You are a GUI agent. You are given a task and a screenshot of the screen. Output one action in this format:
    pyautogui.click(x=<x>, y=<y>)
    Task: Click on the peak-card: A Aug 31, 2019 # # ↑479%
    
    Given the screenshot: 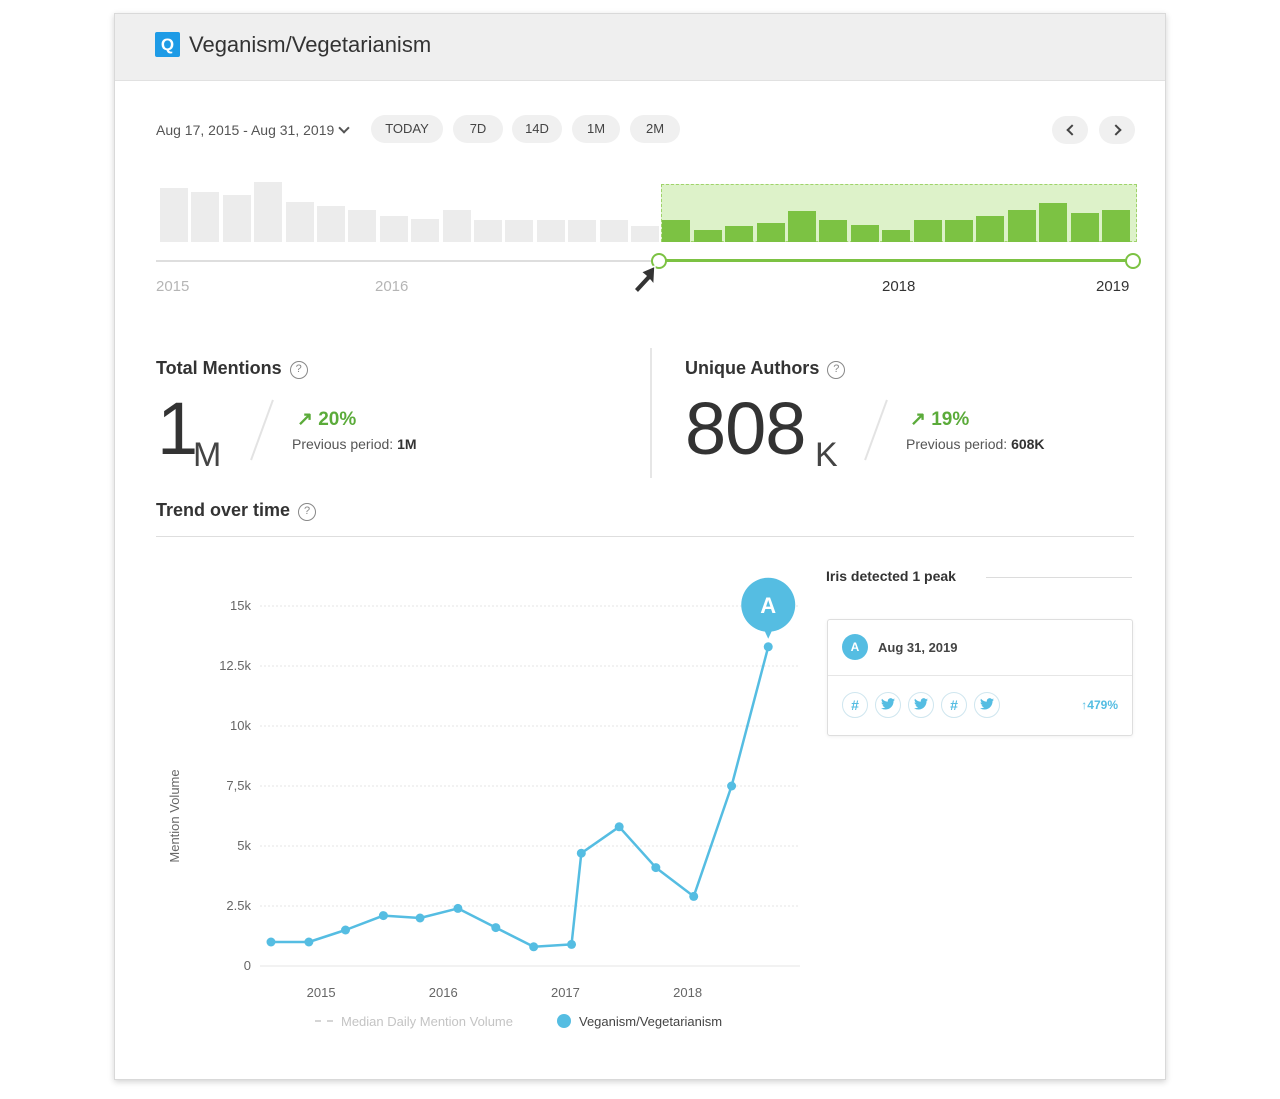 What is the action you would take?
    pyautogui.click(x=980, y=677)
    